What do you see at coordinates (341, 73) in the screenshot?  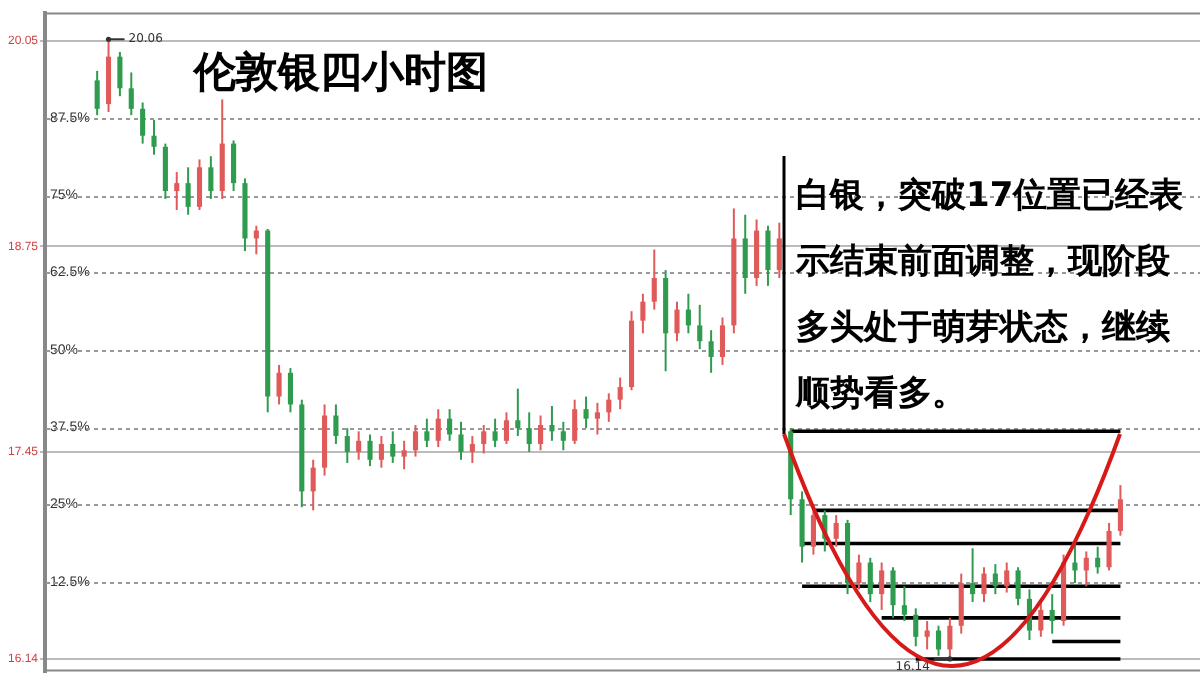 I see `text: 伦敦银四小时图` at bounding box center [341, 73].